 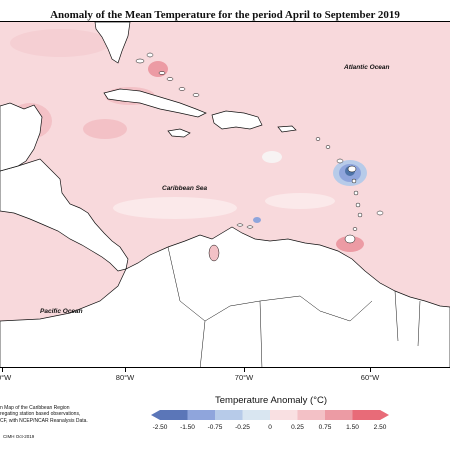 I want to click on colorbar-left-arrow, so click(x=155, y=415).